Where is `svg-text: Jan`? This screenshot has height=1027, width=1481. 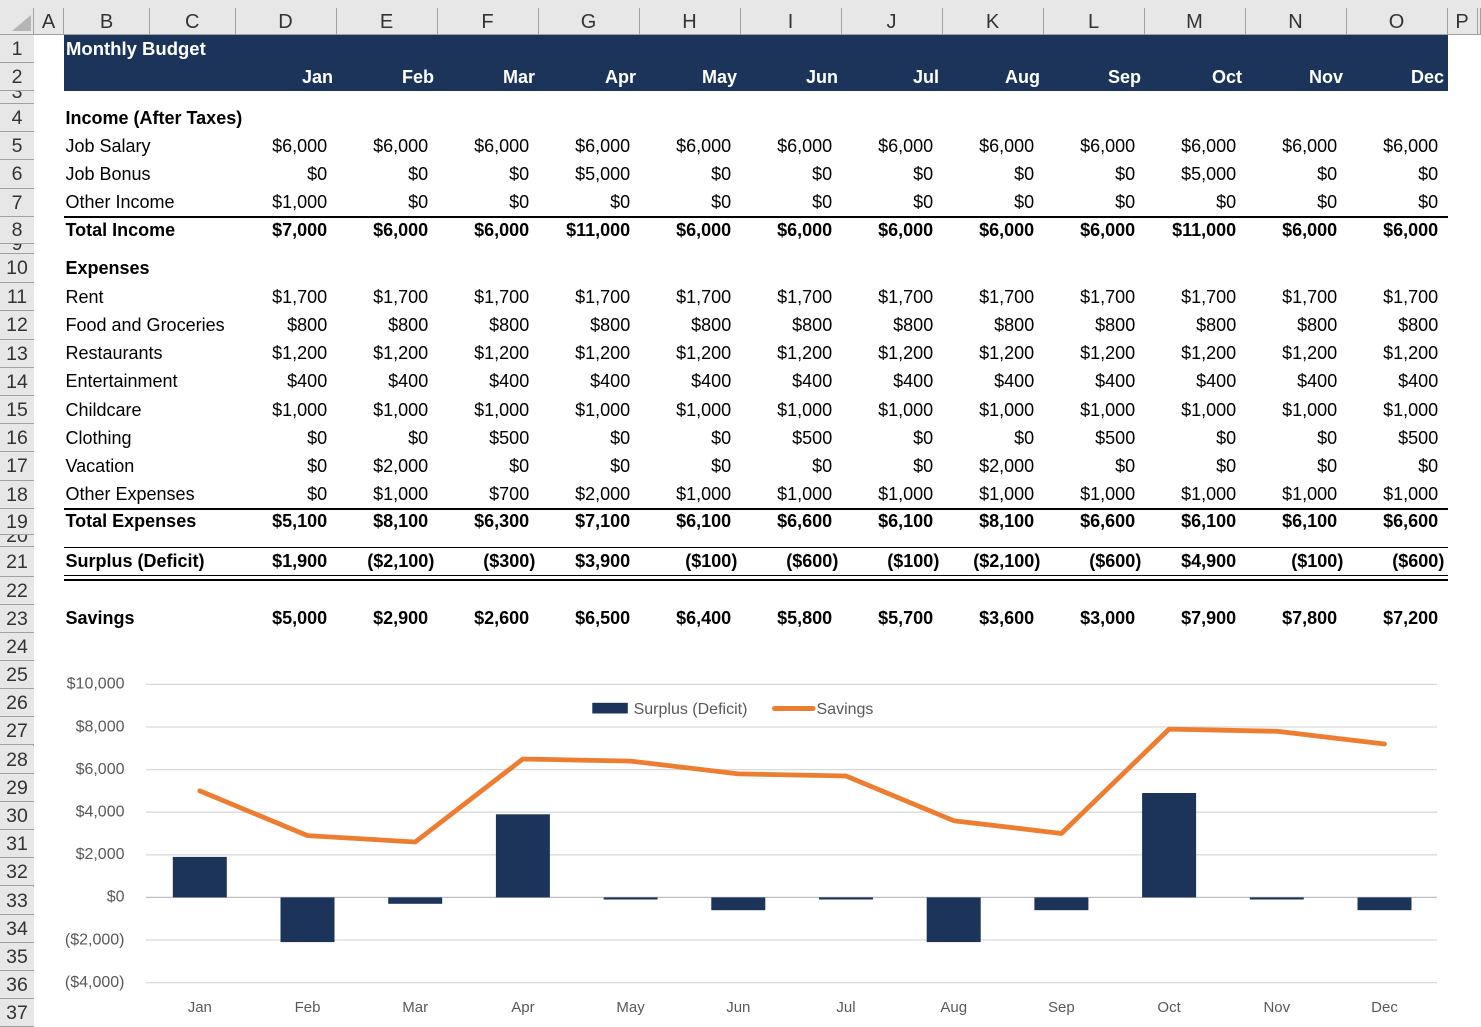
svg-text: Jan is located at coordinates (200, 1007).